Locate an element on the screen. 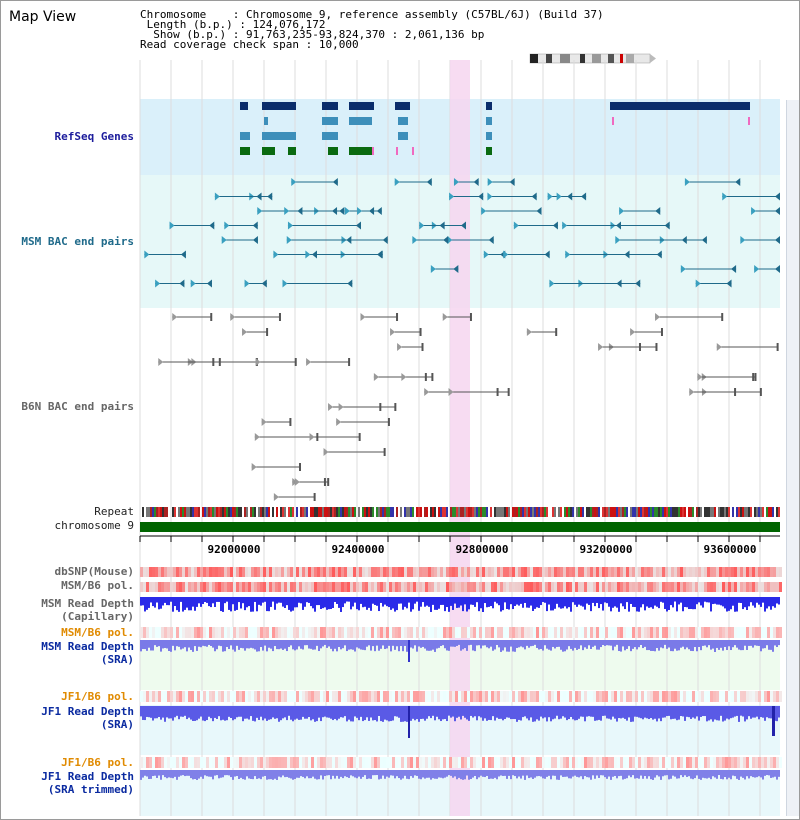 The image size is (800, 820). track-label-jf1-depth-trim-1: JF1 Read Depth is located at coordinates (87, 776).